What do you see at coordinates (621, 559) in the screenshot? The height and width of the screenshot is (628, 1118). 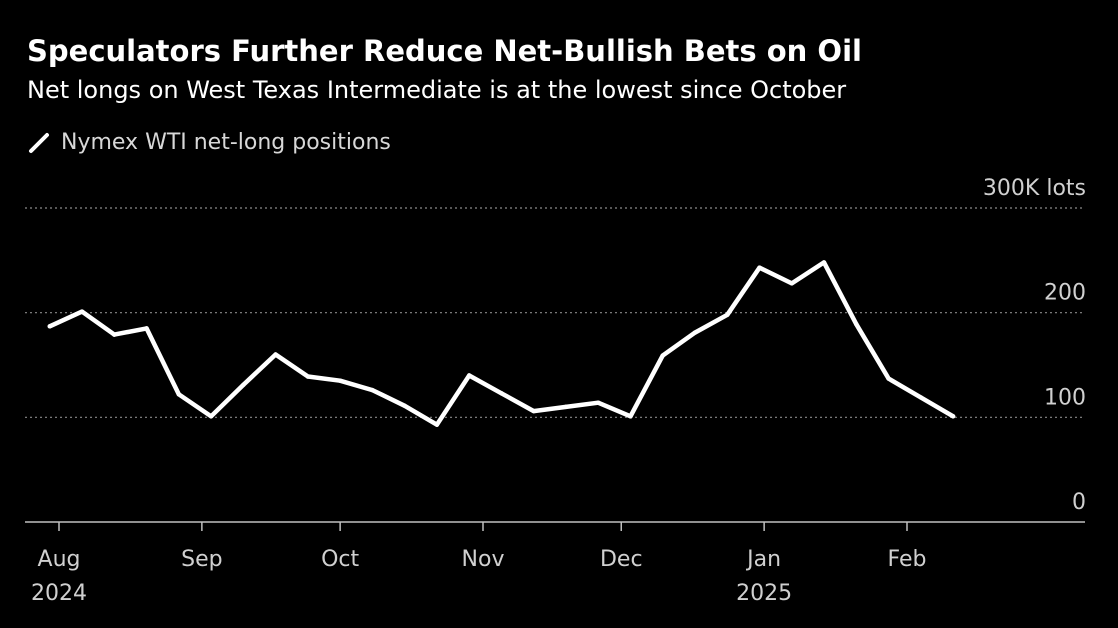 I see `x-tick-label: Dec` at bounding box center [621, 559].